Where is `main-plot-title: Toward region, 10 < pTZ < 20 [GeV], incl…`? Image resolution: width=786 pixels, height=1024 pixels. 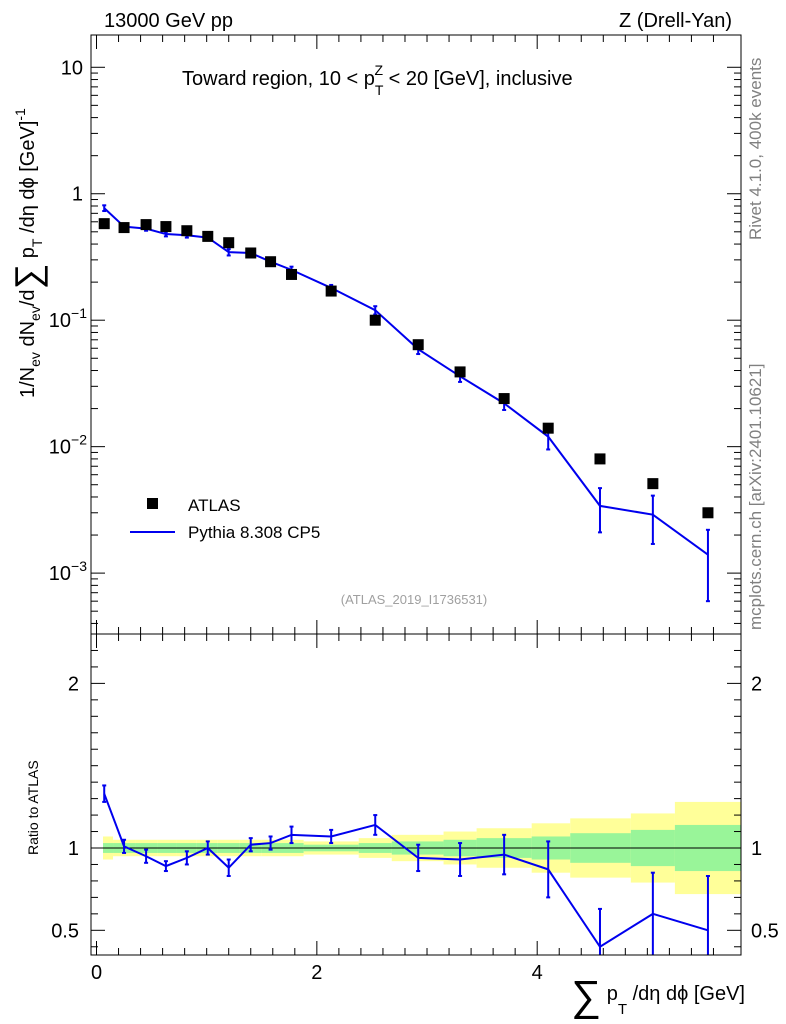 main-plot-title: Toward region, 10 < pTZ < 20 [GeV], incl… is located at coordinates (377, 80).